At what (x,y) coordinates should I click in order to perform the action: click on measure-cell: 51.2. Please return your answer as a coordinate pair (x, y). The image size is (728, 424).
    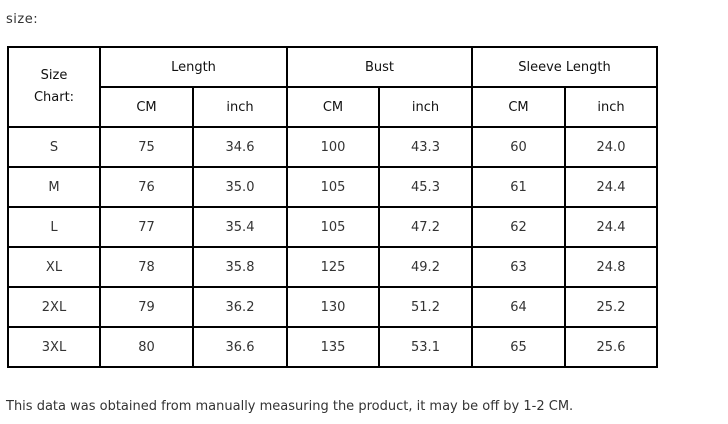
    Looking at the image, I should click on (425, 307).